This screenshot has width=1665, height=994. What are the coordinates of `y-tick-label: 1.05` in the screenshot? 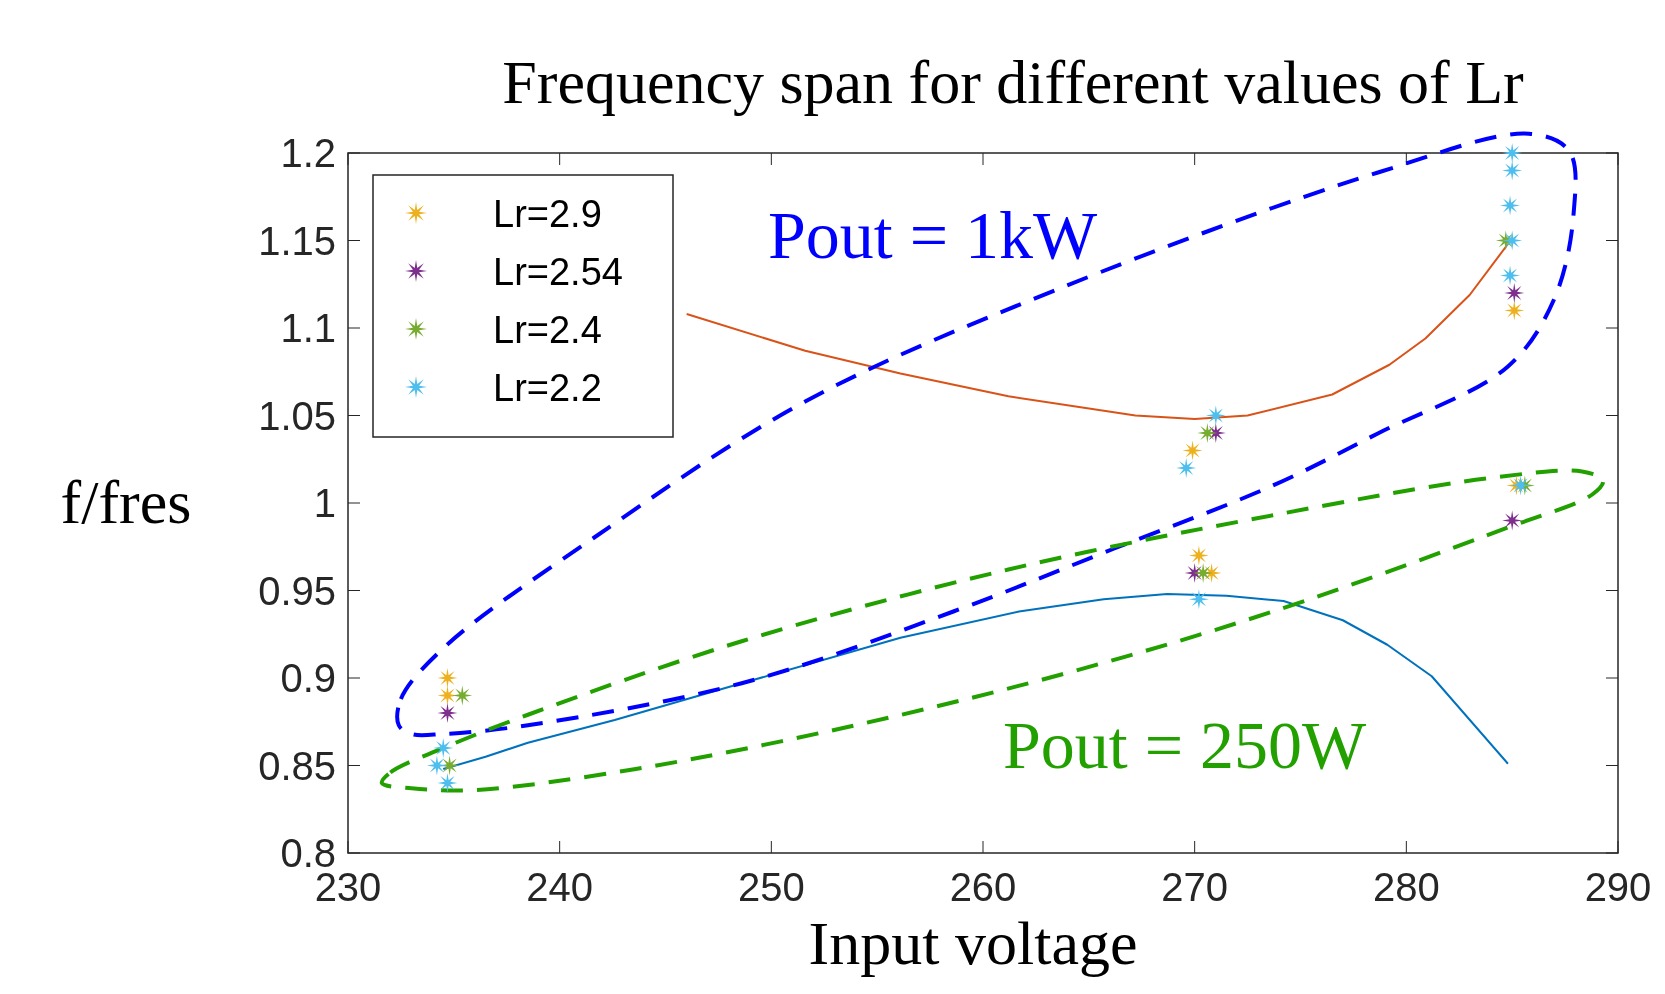 It's located at (297, 415).